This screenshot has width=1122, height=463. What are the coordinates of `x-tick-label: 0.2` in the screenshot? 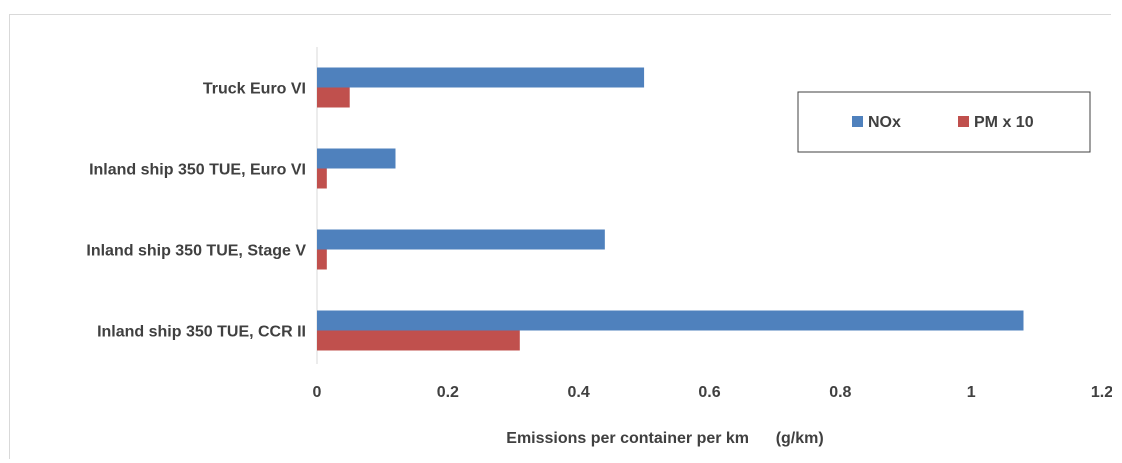 It's located at (448, 392).